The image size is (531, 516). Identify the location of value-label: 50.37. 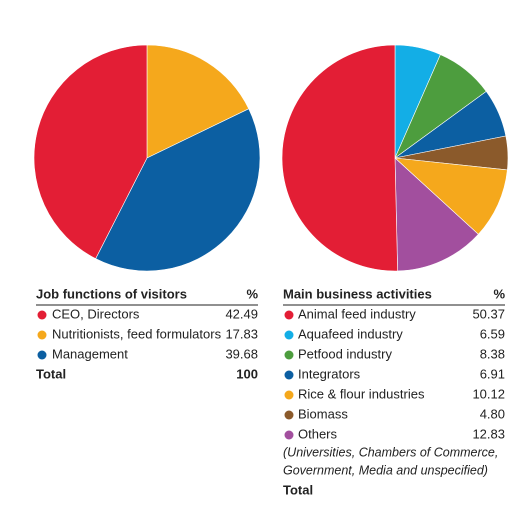
(488, 313).